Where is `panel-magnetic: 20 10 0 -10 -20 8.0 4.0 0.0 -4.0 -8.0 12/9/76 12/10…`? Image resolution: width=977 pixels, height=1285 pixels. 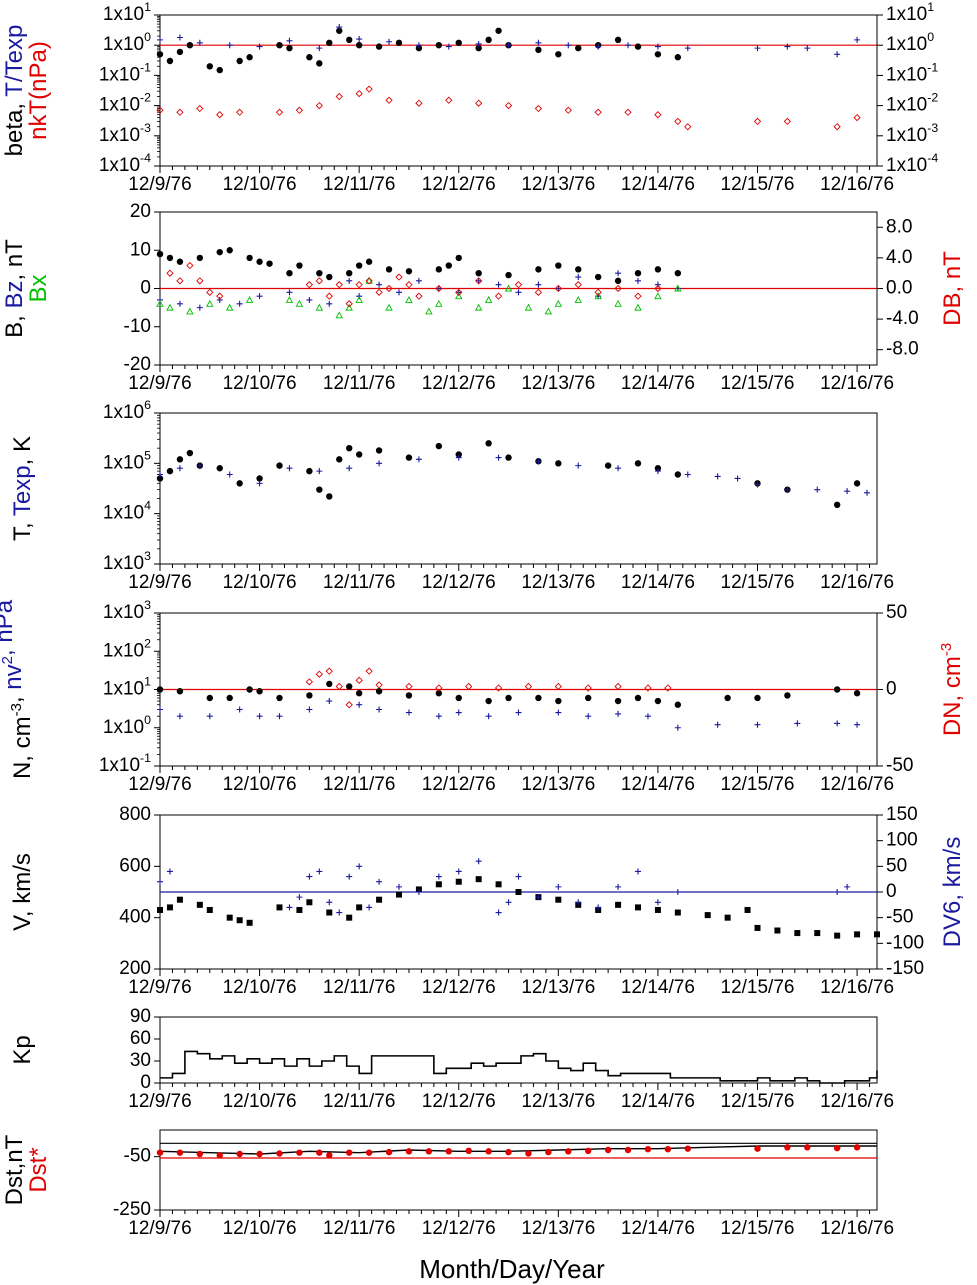 panel-magnetic: 20 10 0 -10 -20 8.0 4.0 0.0 -4.0 -8.0 12/9/76 12/10… is located at coordinates (483, 297).